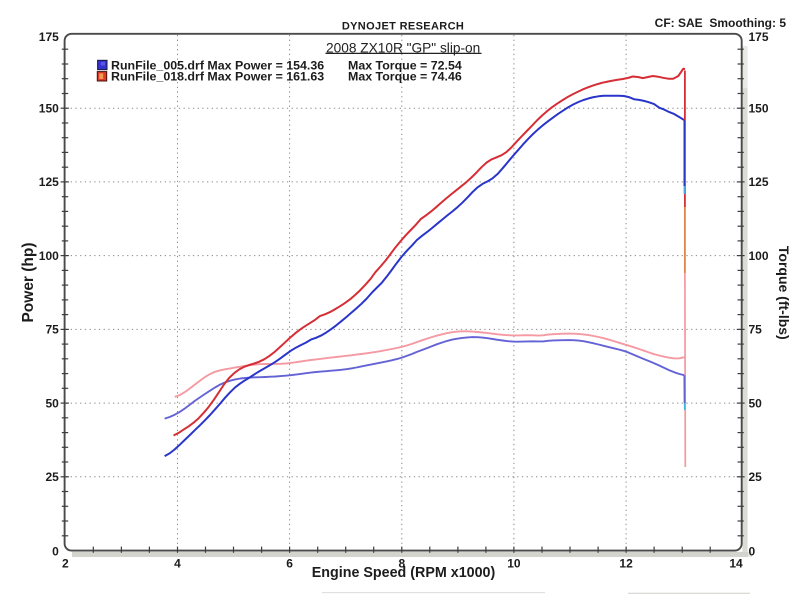  I want to click on svg-text:RunFile_018.drf Max Power = 16: RunFile_018.drf Max Power = 161.63, so click(217, 77).